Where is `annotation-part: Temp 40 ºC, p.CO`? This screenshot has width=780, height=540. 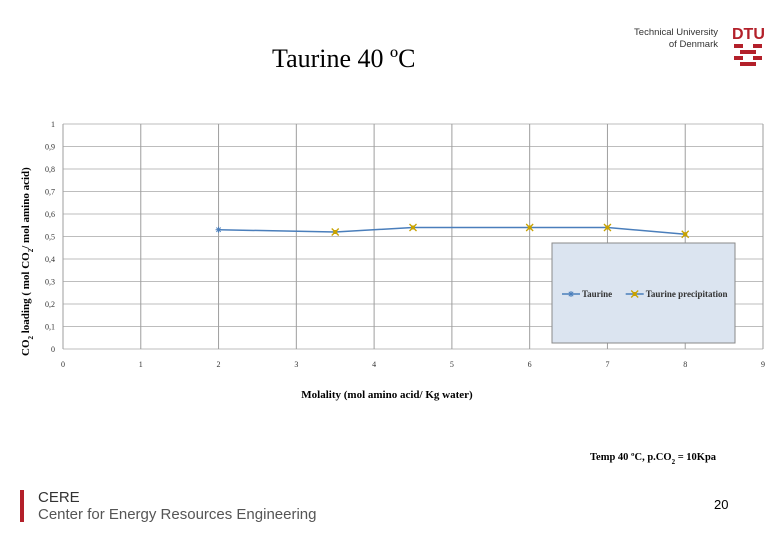 annotation-part: Temp 40 ºC, p.CO is located at coordinates (631, 457).